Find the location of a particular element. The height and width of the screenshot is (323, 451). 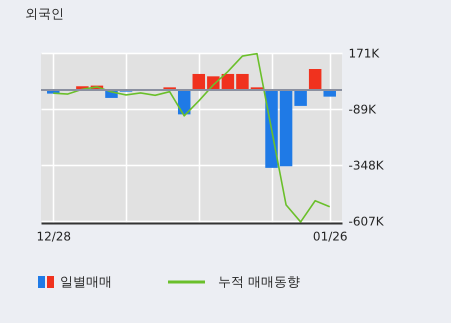

y-tick-label: -89K is located at coordinates (363, 109).